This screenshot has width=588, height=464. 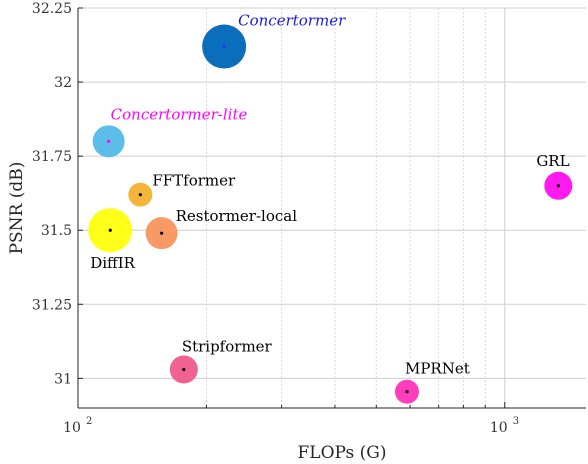 I want to click on y-tick-label: 32.25, so click(x=52, y=9).